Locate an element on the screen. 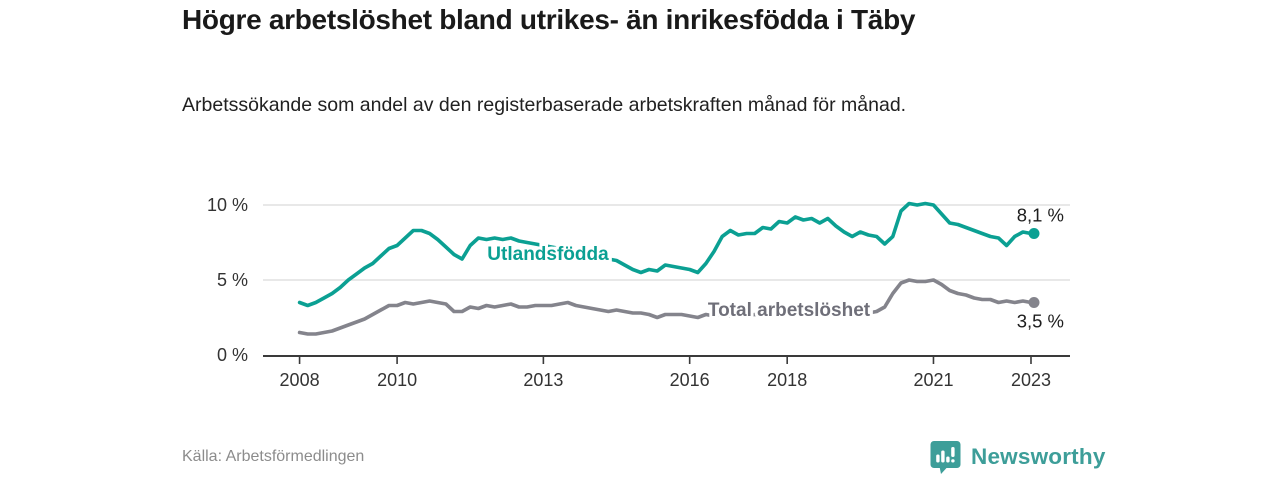 The height and width of the screenshot is (480, 1280). x-axis-tick-label: 2021 is located at coordinates (933, 380).